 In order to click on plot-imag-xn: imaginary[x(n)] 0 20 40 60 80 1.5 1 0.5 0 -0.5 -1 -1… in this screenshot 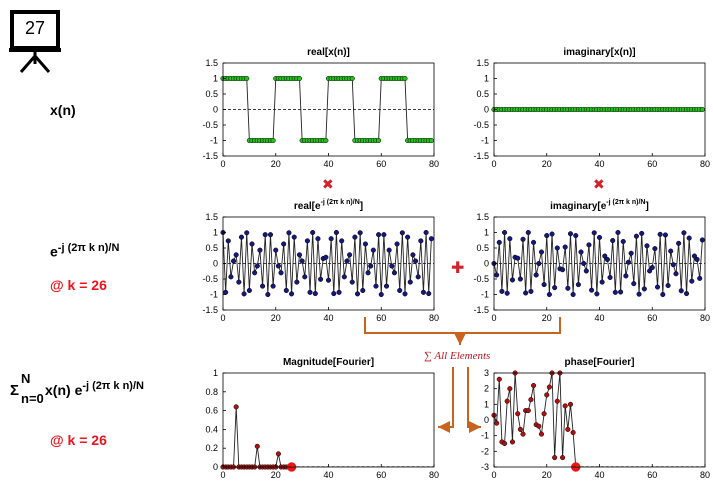, I will do `click(591, 108)`.